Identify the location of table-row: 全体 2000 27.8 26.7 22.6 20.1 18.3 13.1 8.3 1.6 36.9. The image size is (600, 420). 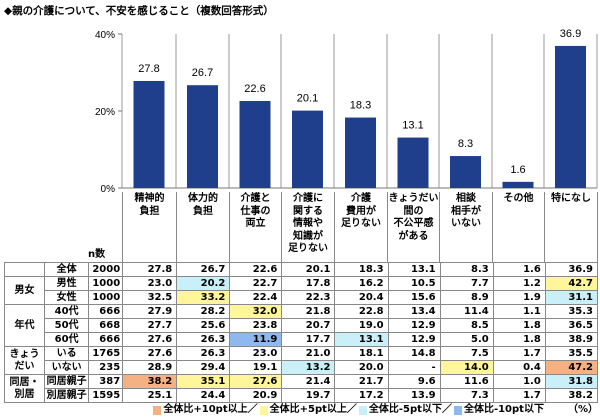
(301, 269).